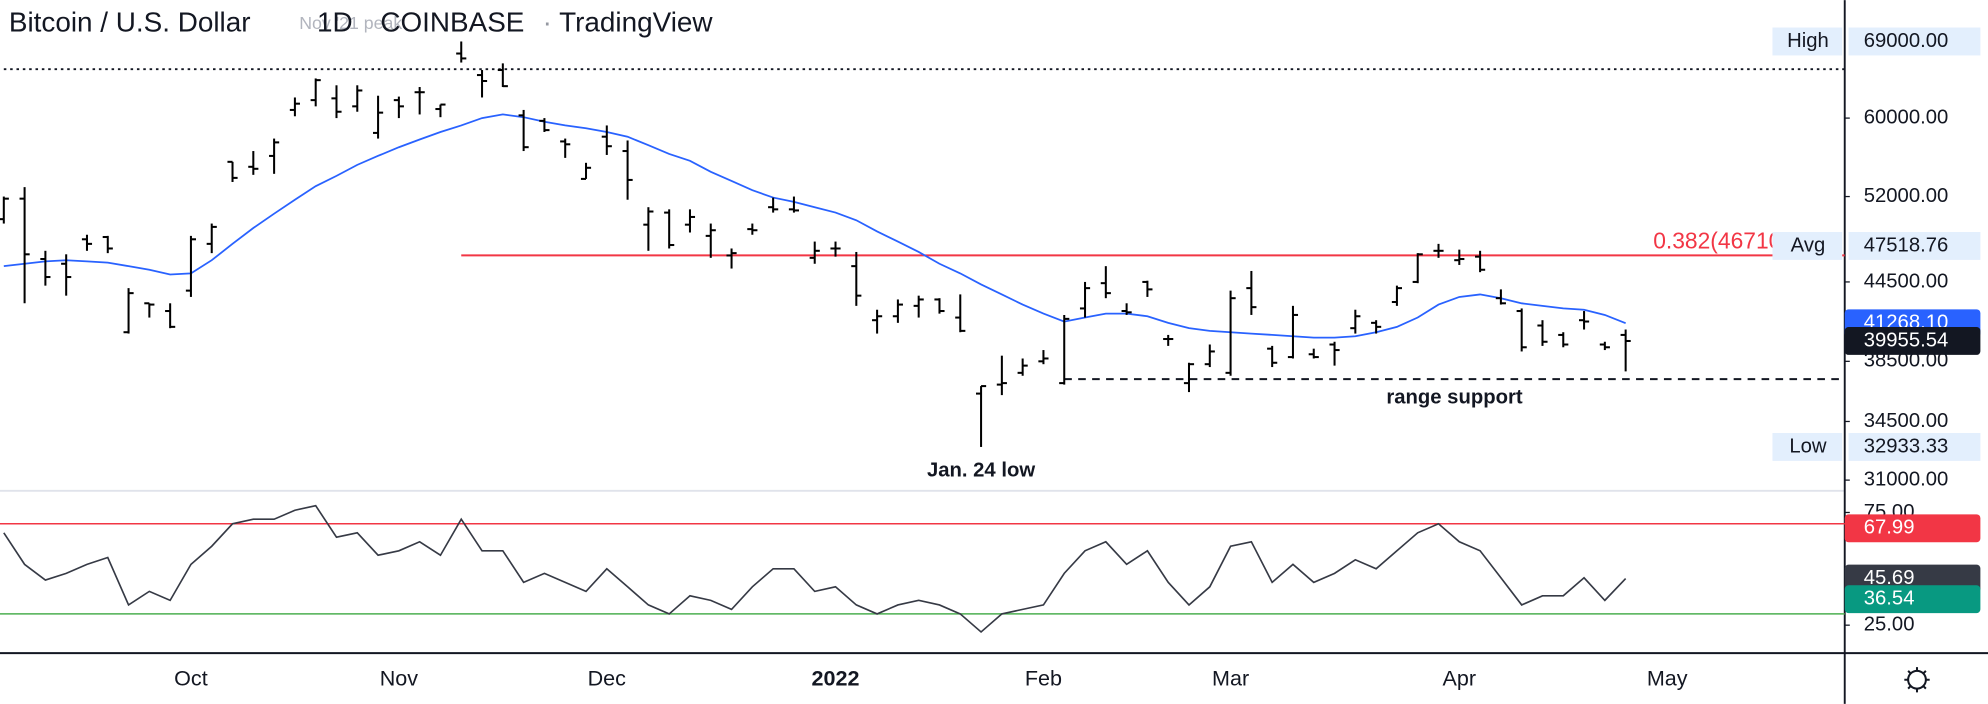  Describe the element at coordinates (1667, 677) in the screenshot. I see `x-tick-label: May` at that location.